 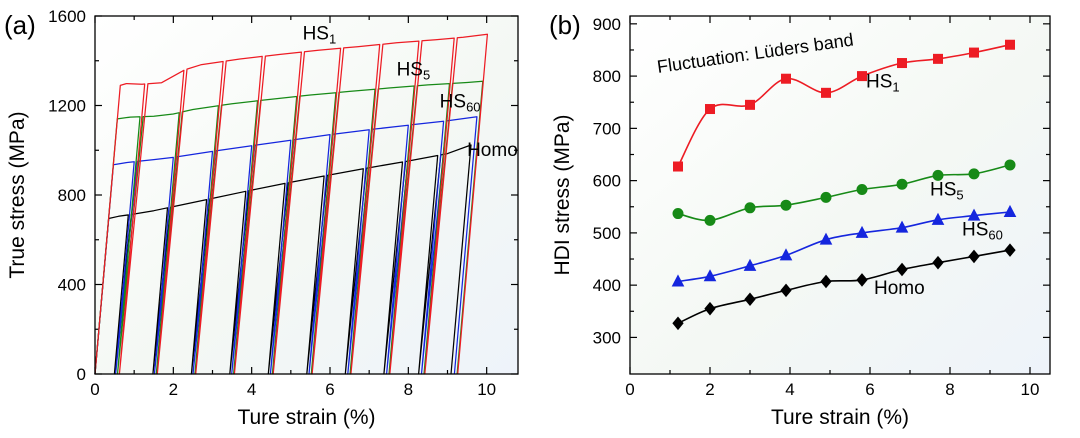 What do you see at coordinates (607, 128) in the screenshot?
I see `y-tick-label: 700` at bounding box center [607, 128].